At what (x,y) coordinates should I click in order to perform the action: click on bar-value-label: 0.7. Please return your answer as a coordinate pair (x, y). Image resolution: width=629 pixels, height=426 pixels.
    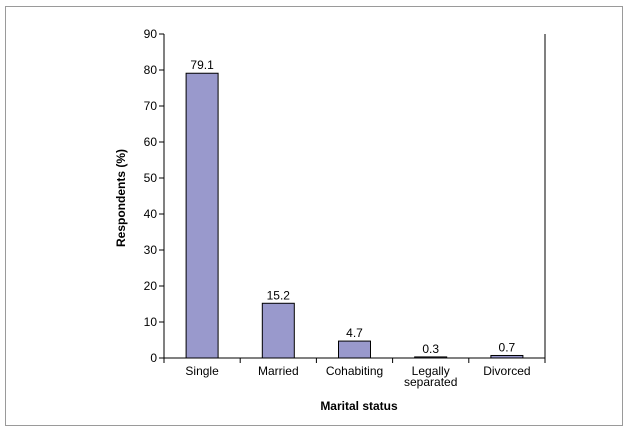
    Looking at the image, I should click on (507, 347).